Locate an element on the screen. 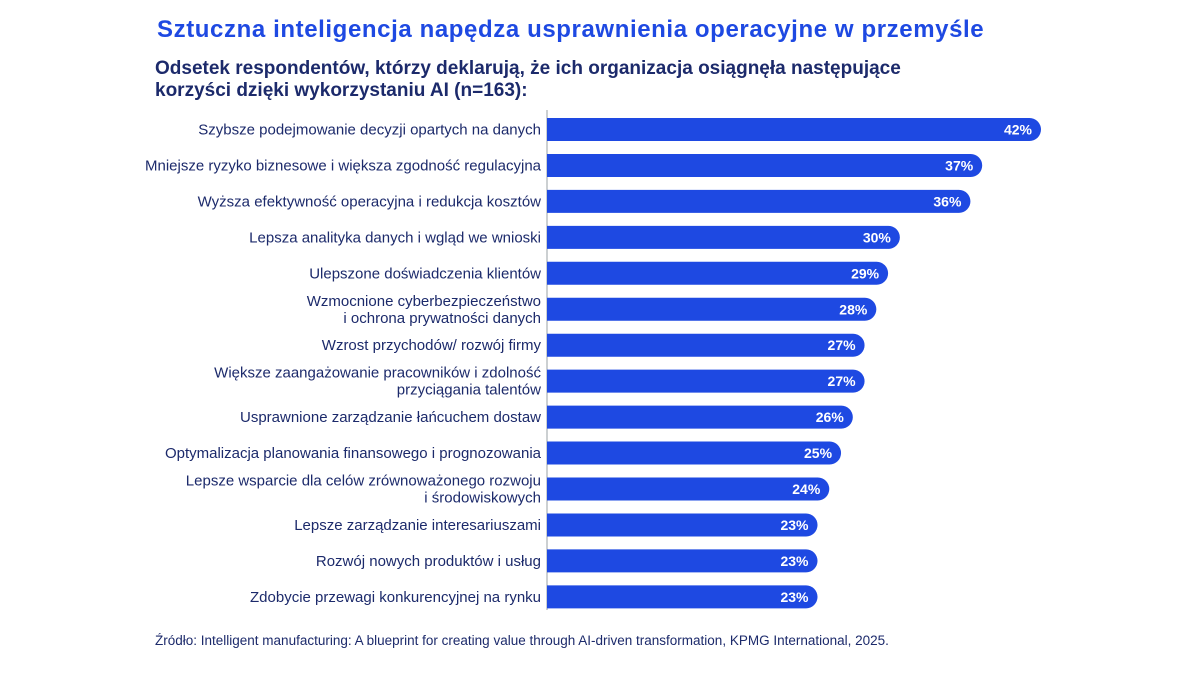  value-label: 25% is located at coordinates (818, 453).